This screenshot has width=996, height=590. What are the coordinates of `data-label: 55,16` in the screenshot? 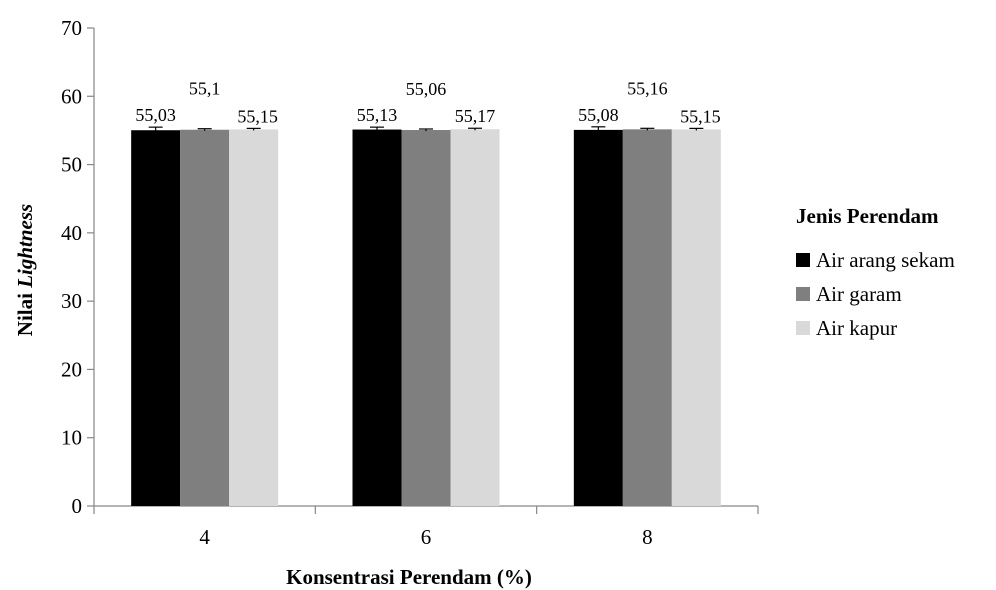 It's located at (647, 88).